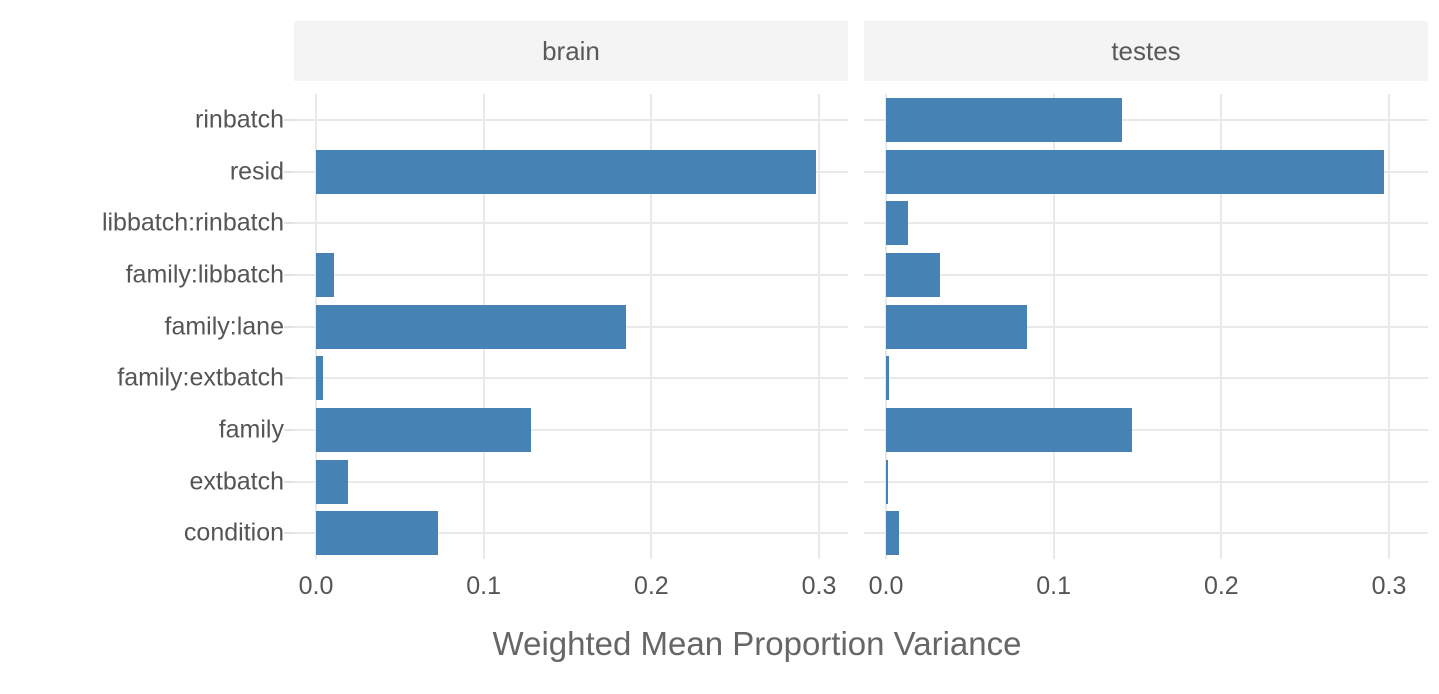 The image size is (1439, 694). I want to click on bar-brain-condition, so click(377, 533).